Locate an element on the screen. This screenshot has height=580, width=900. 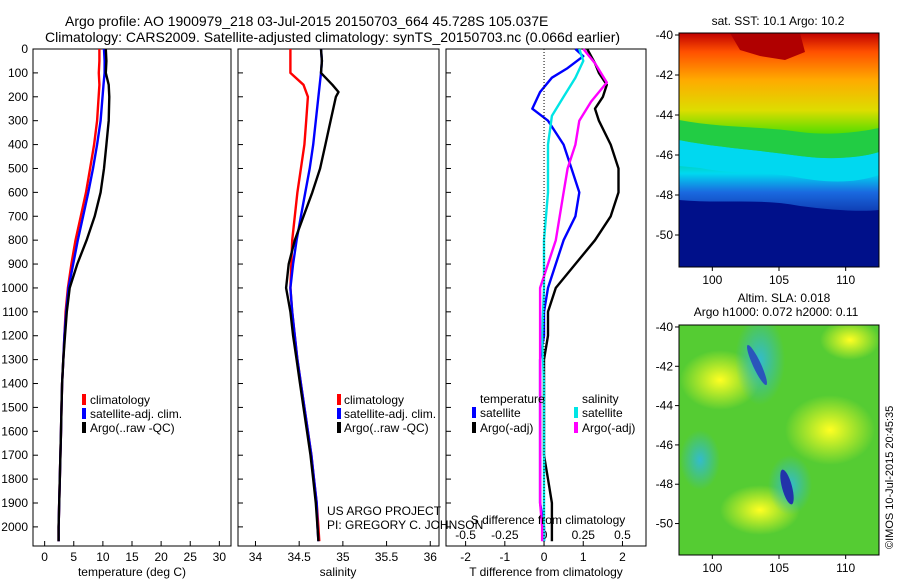
y-tick-label: 1900 is located at coordinates (14, 503).